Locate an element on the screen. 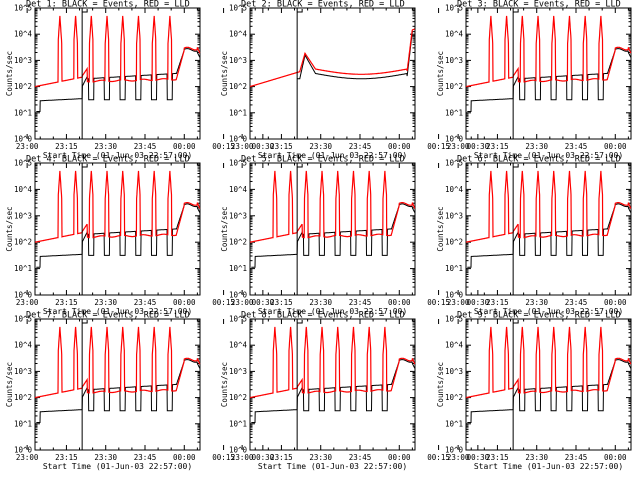 The width and height of the screenshot is (640, 480). panel-title: Det 3: BLACK = Events, RED = LLD is located at coordinates (539, 5).